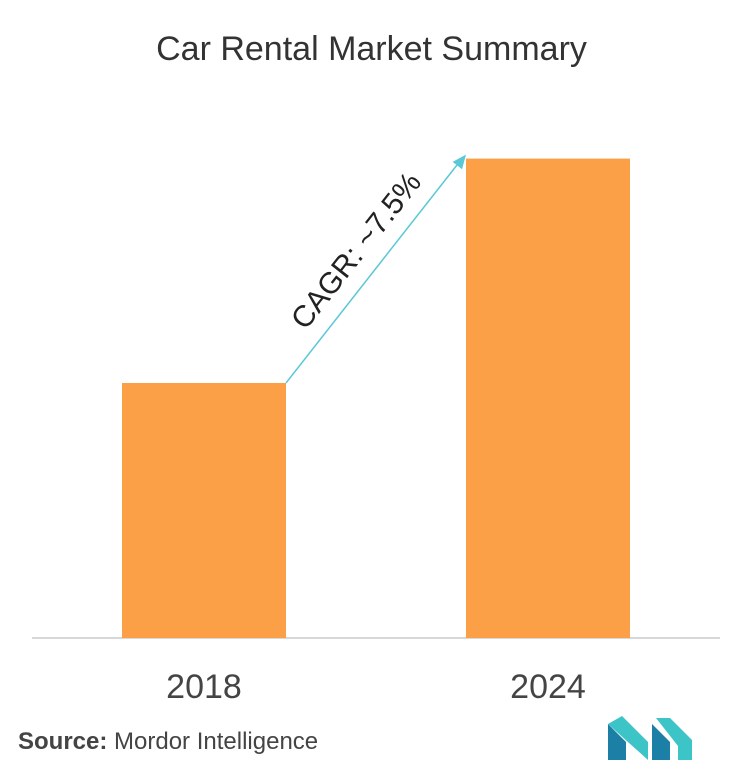 The height and width of the screenshot is (780, 743). What do you see at coordinates (356, 250) in the screenshot?
I see `cagr-annotation: CAGR: ~7.5%` at bounding box center [356, 250].